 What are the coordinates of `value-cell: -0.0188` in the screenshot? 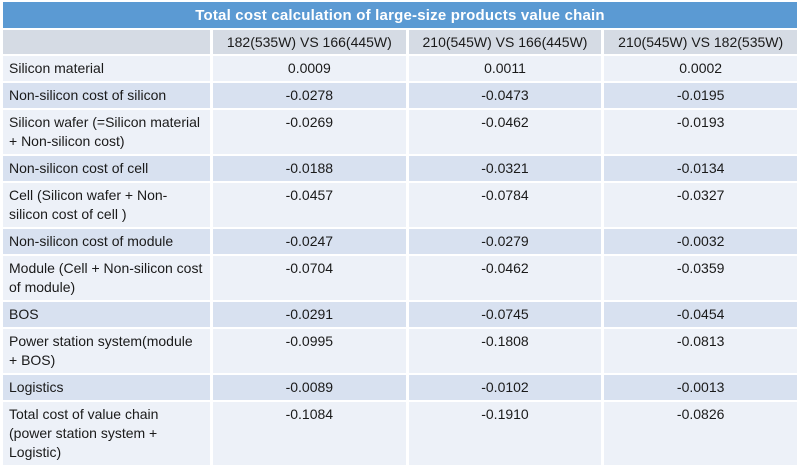 It's located at (309, 168).